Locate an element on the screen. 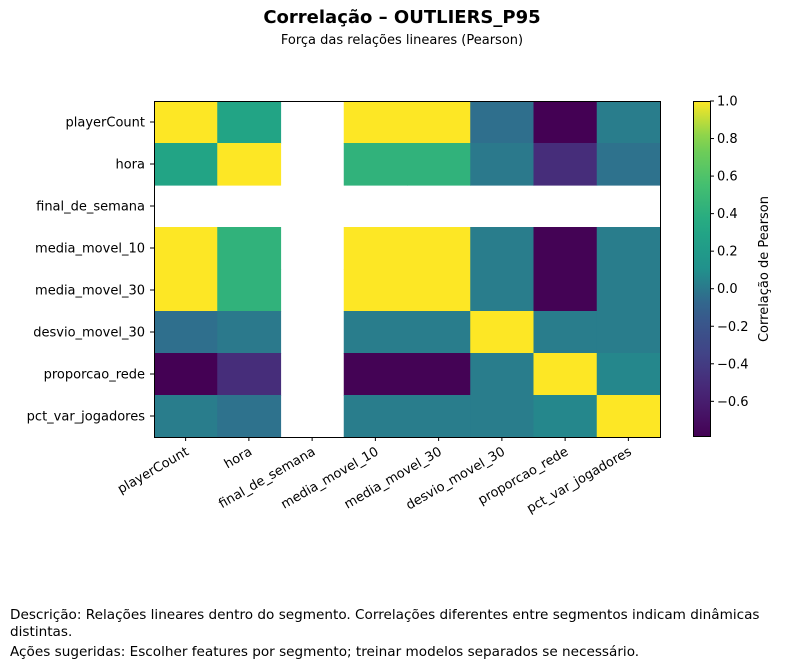  y-tick-label: proporcao_rede is located at coordinates (94, 375).